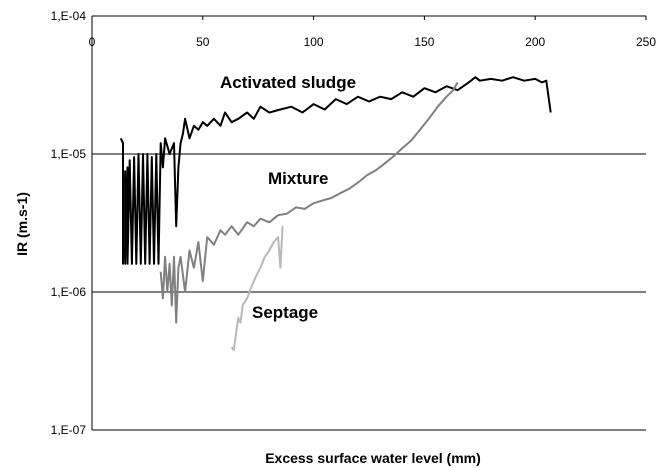 This screenshot has width=659, height=468. I want to click on y-tick-label: 1,E-05, so click(69, 154).